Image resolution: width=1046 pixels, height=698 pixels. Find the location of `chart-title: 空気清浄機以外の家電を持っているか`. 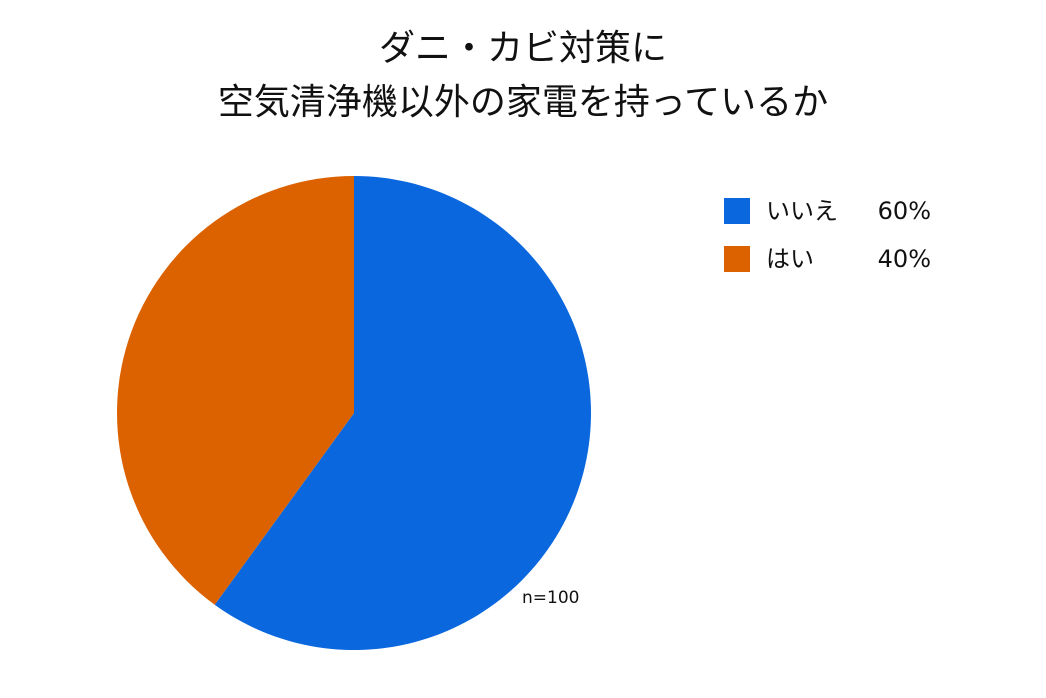

chart-title: 空気清浄機以外の家電を持っているか is located at coordinates (523, 102).